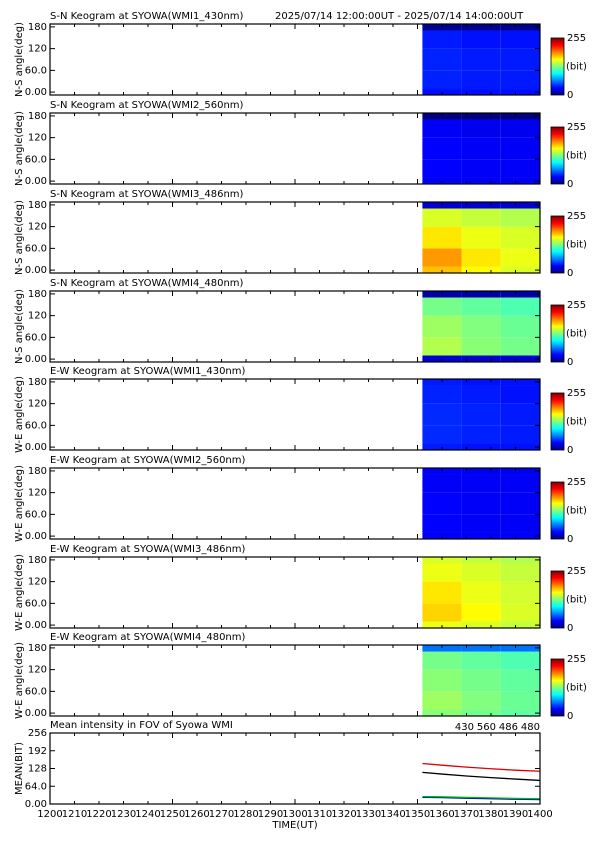 The image size is (595, 842). I want to click on panel-title: E-W Keogram at SYOWA(WMI4_480nm), so click(148, 637).